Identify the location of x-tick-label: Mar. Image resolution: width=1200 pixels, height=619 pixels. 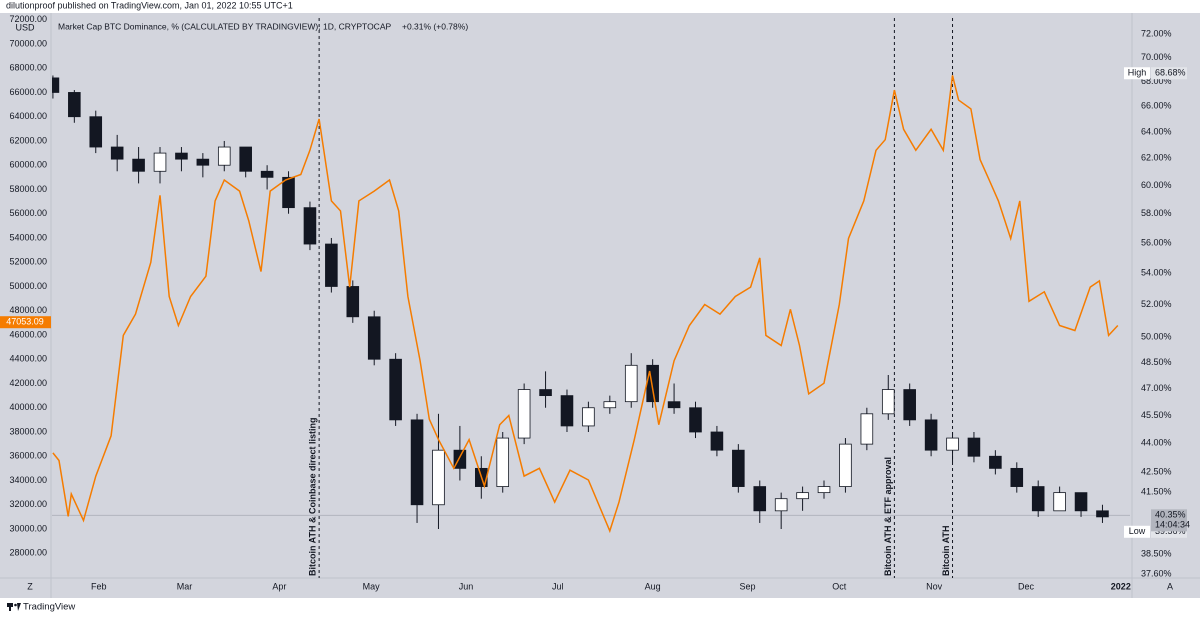
(185, 586).